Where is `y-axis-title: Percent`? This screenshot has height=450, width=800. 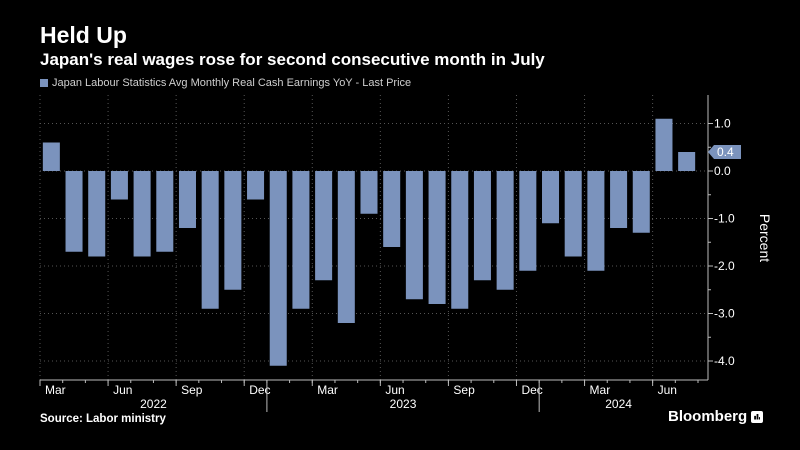
y-axis-title: Percent is located at coordinates (765, 238).